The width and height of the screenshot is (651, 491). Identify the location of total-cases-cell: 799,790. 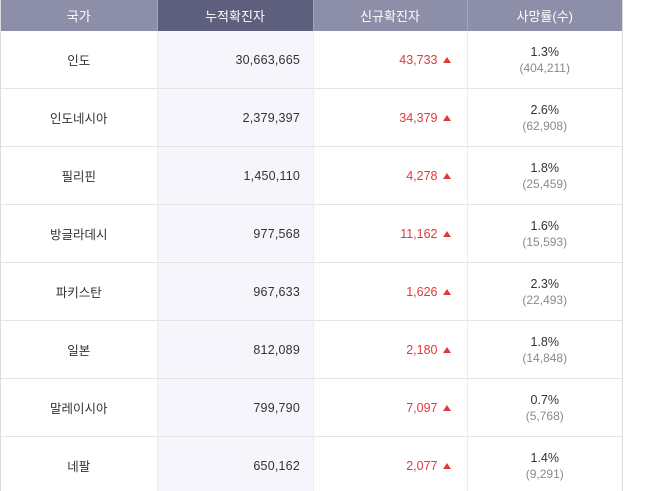
(234, 407).